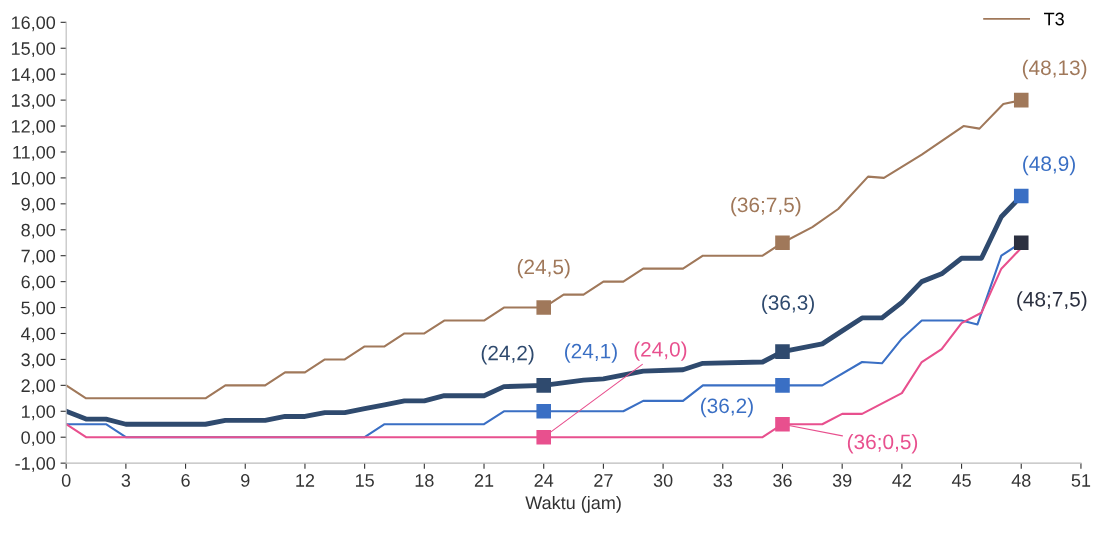  What do you see at coordinates (1054, 69) in the screenshot?
I see `annotation: (48,13)` at bounding box center [1054, 69].